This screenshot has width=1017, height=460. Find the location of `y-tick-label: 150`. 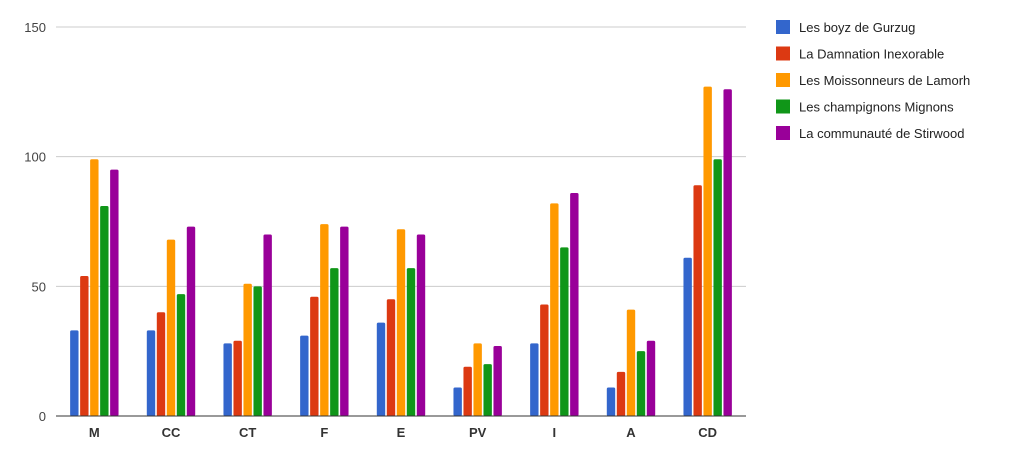

y-tick-label: 150 is located at coordinates (35, 27).